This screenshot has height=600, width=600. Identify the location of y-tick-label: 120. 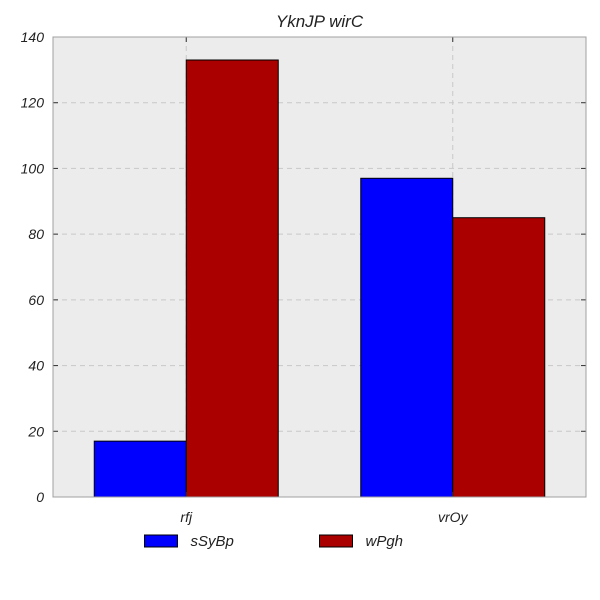
(33, 103).